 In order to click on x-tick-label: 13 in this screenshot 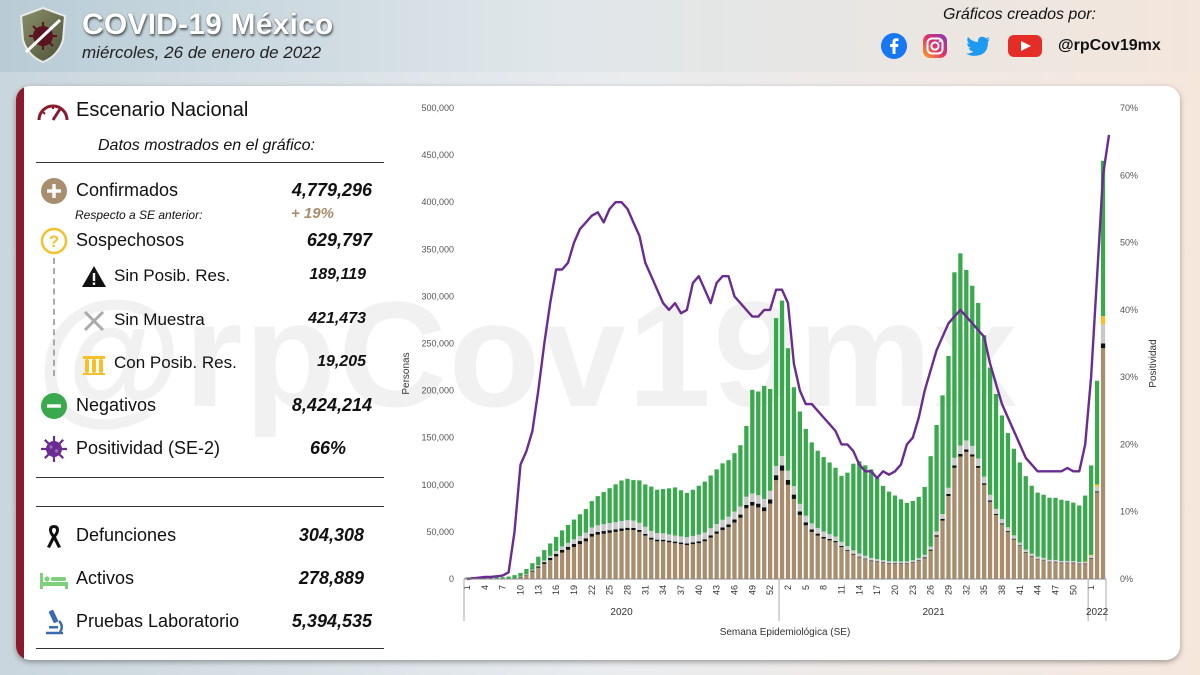, I will do `click(538, 590)`.